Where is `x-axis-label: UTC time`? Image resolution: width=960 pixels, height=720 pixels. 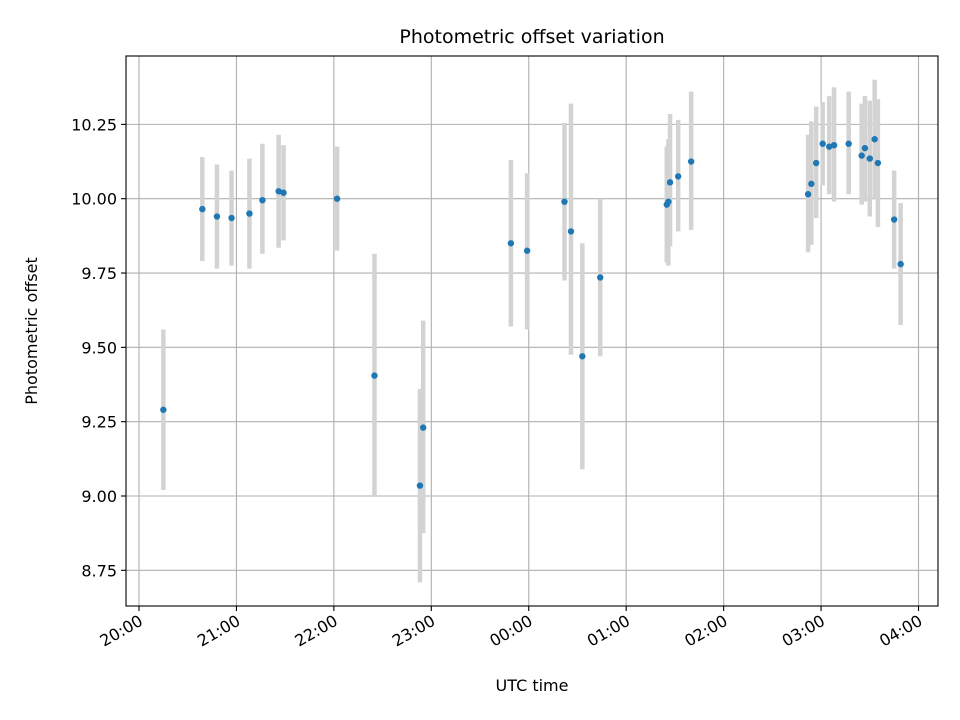 x-axis-label: UTC time is located at coordinates (532, 685).